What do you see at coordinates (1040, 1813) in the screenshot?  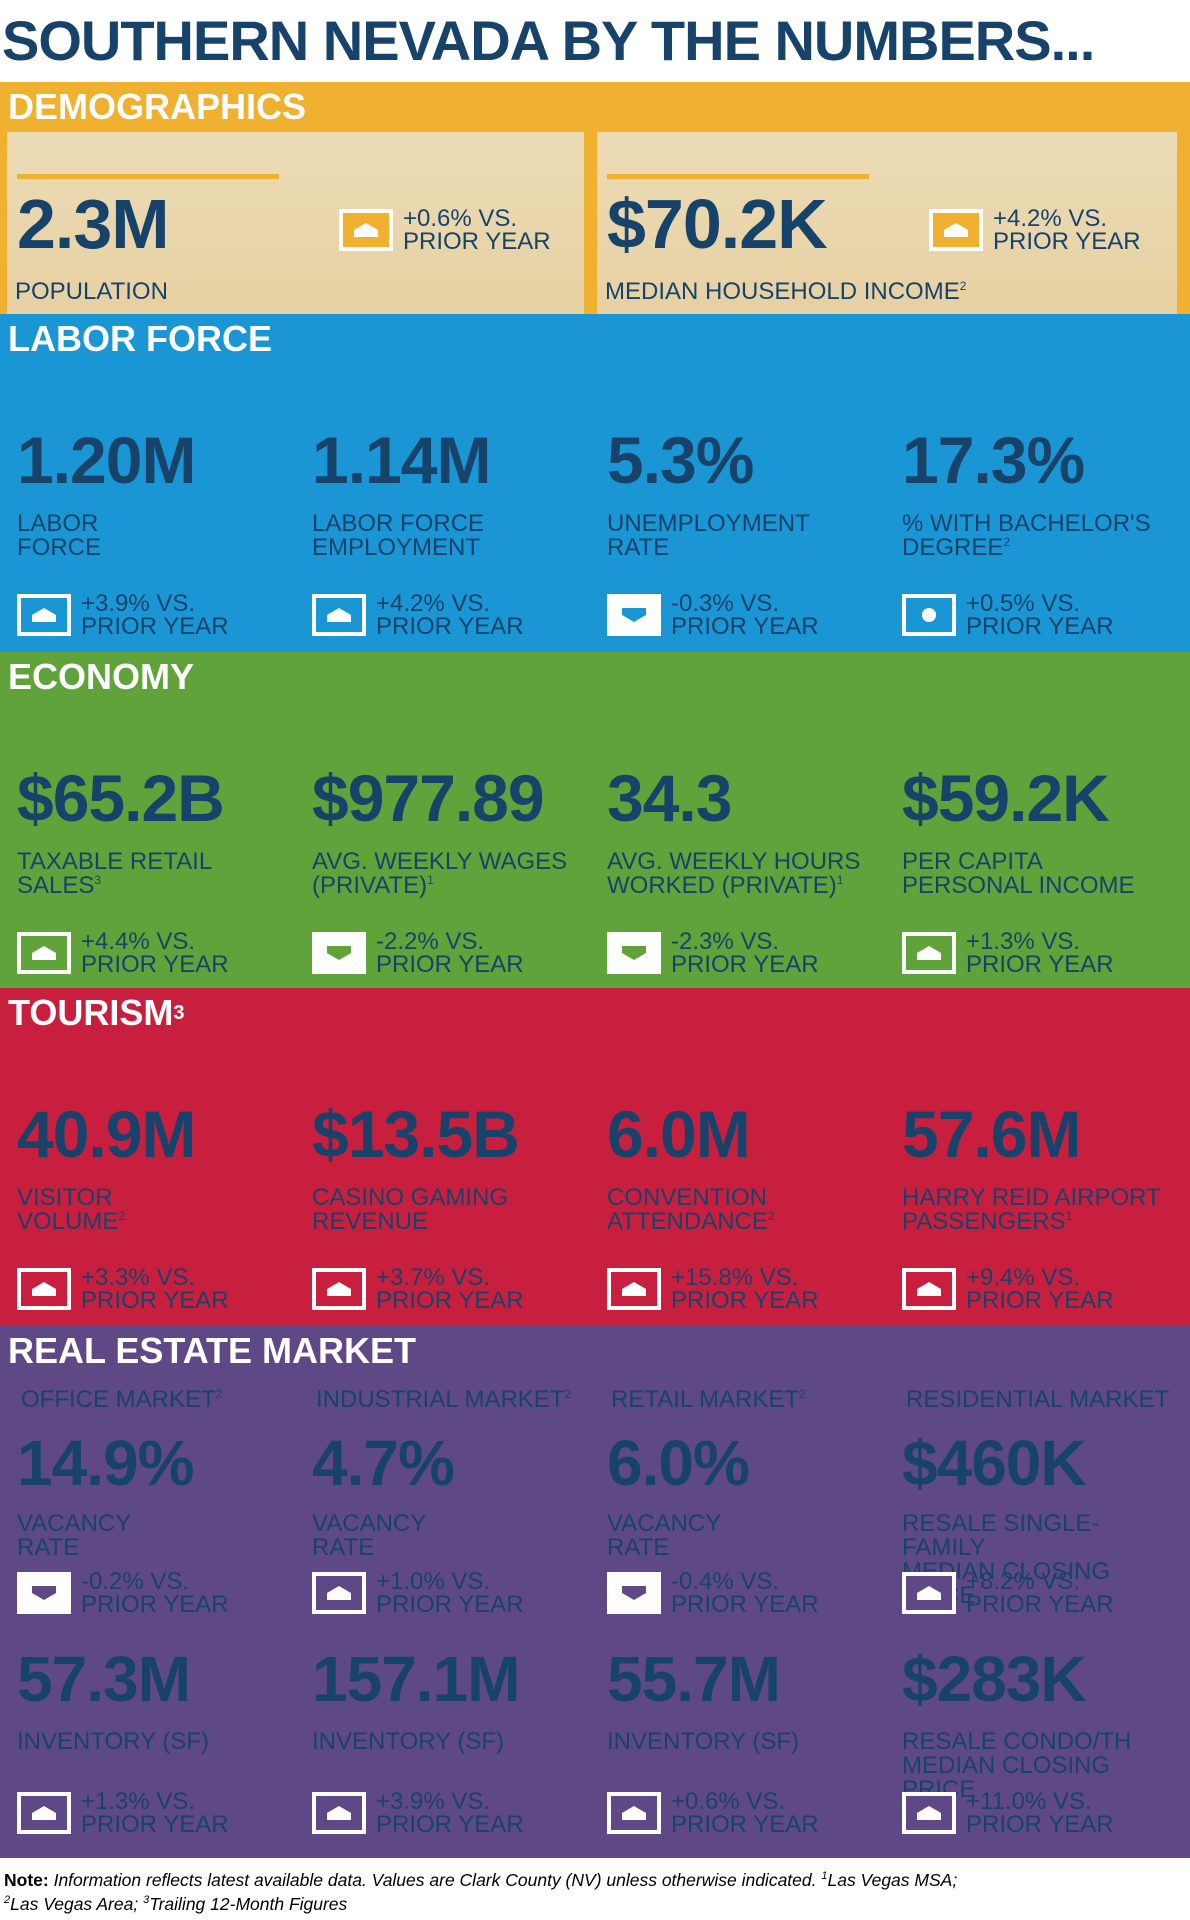 I see `real-estate-secondary-change-text: +11.0% VS. PRIOR YEAR` at bounding box center [1040, 1813].